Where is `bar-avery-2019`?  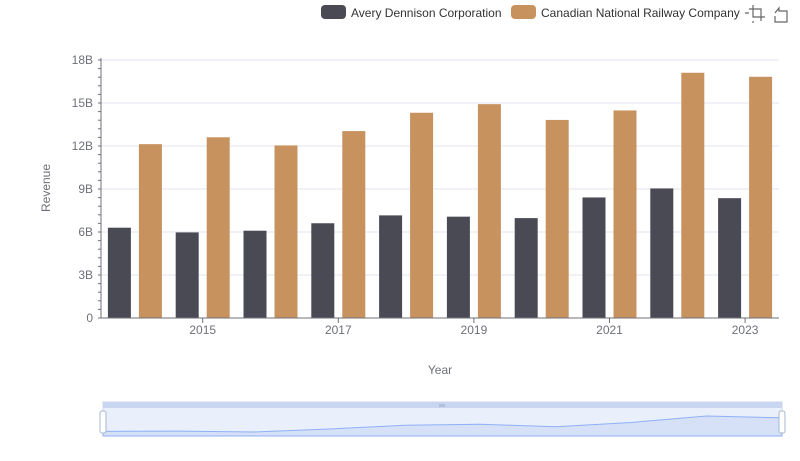 bar-avery-2019 is located at coordinates (458, 267).